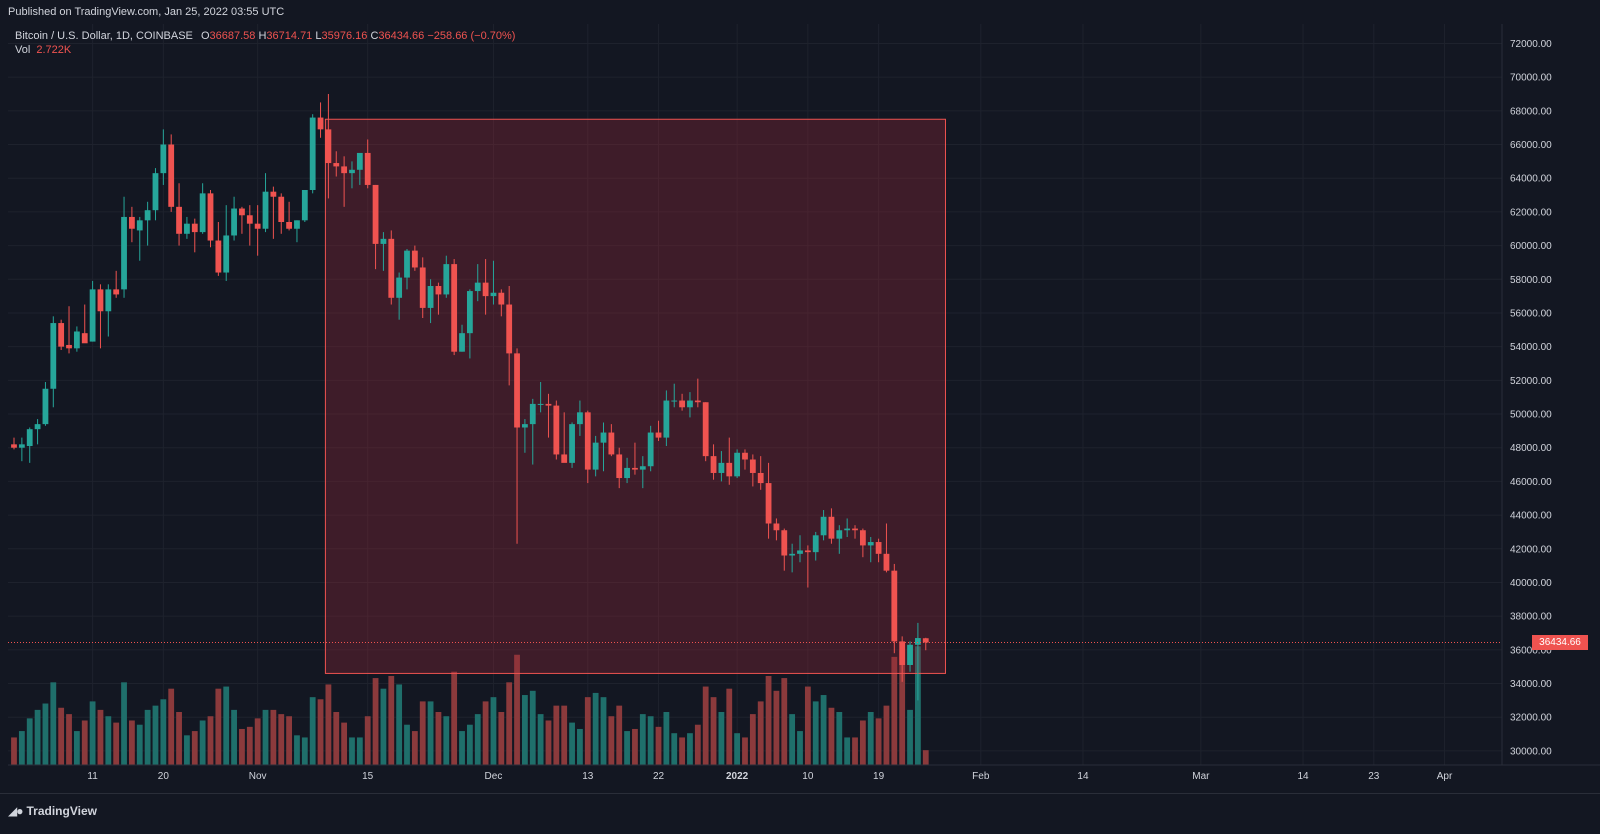 The image size is (1600, 834). Describe the element at coordinates (1531, 381) in the screenshot. I see `price-tick-label: 52000.00` at that location.